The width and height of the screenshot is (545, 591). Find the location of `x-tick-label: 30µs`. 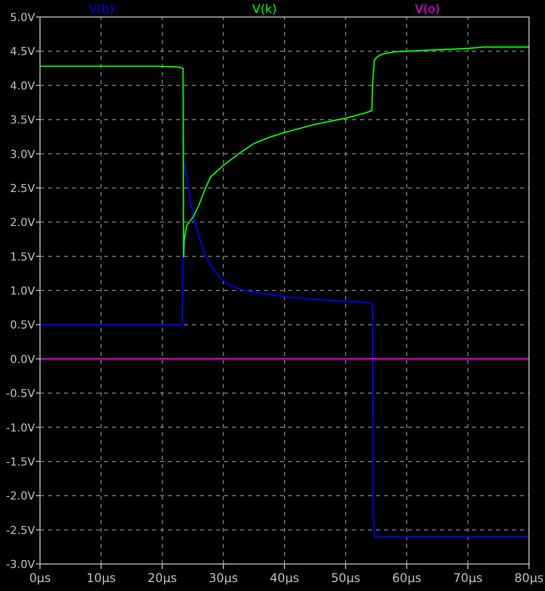

x-tick-label: 30µs is located at coordinates (223, 578).